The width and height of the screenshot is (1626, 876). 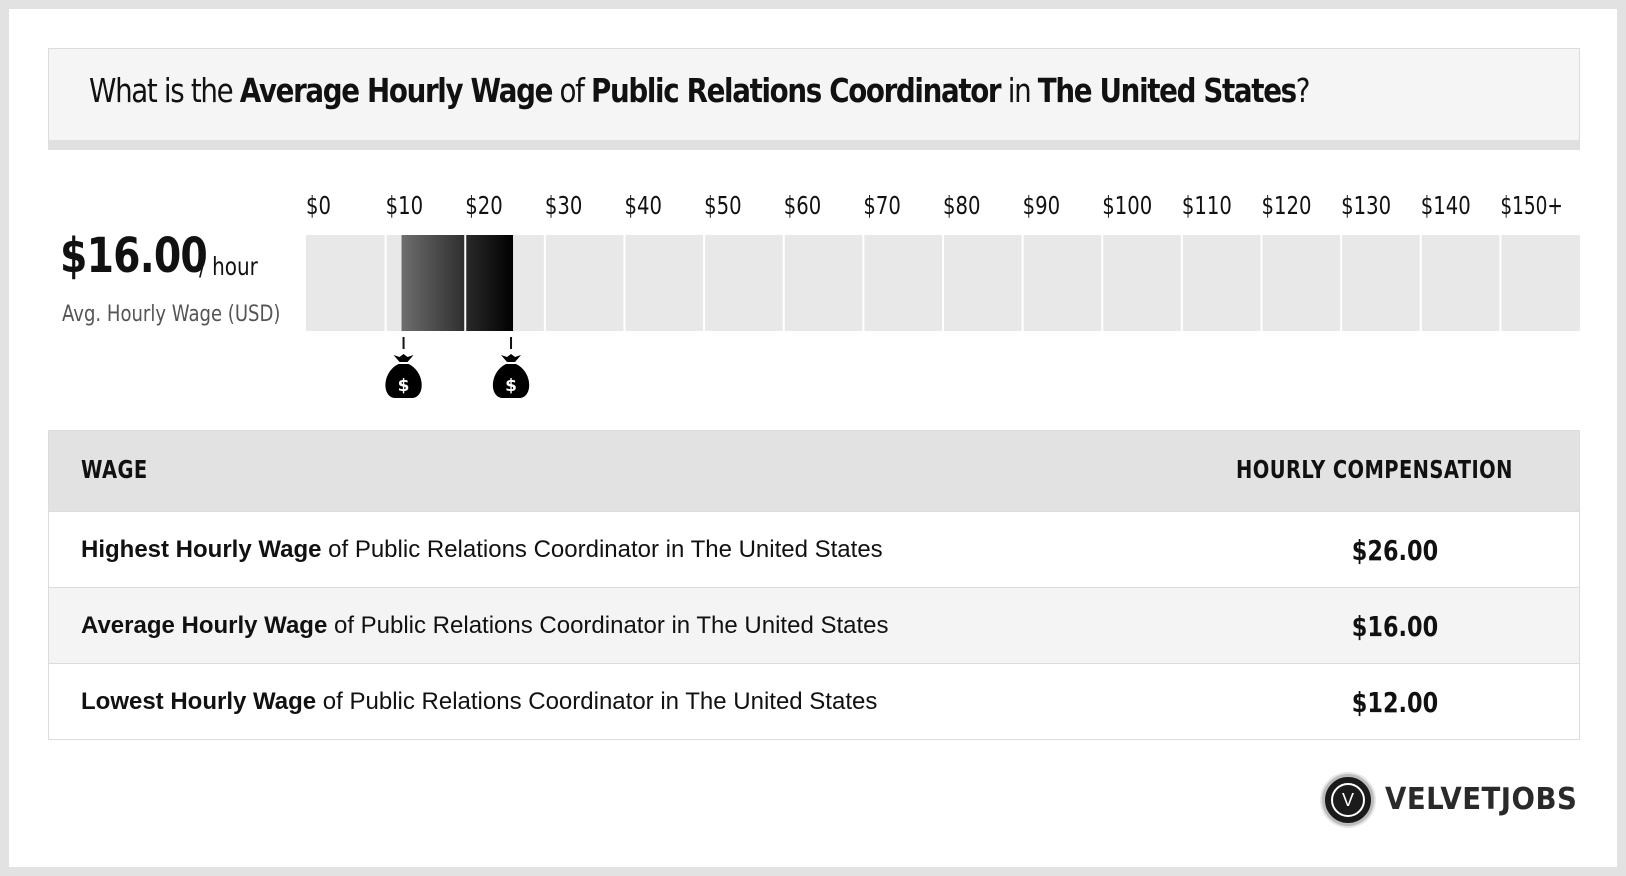 What do you see at coordinates (484, 205) in the screenshot?
I see `x-tick-label: $20` at bounding box center [484, 205].